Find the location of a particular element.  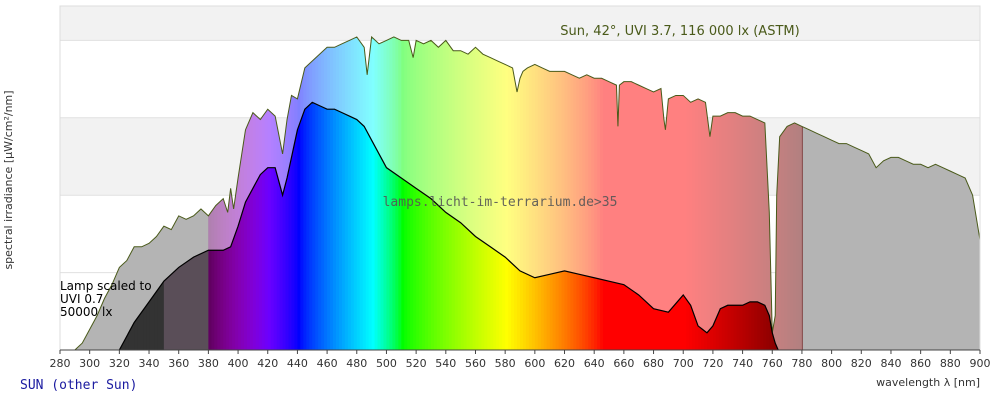

x-tick-label: 420 is located at coordinates (267, 363).